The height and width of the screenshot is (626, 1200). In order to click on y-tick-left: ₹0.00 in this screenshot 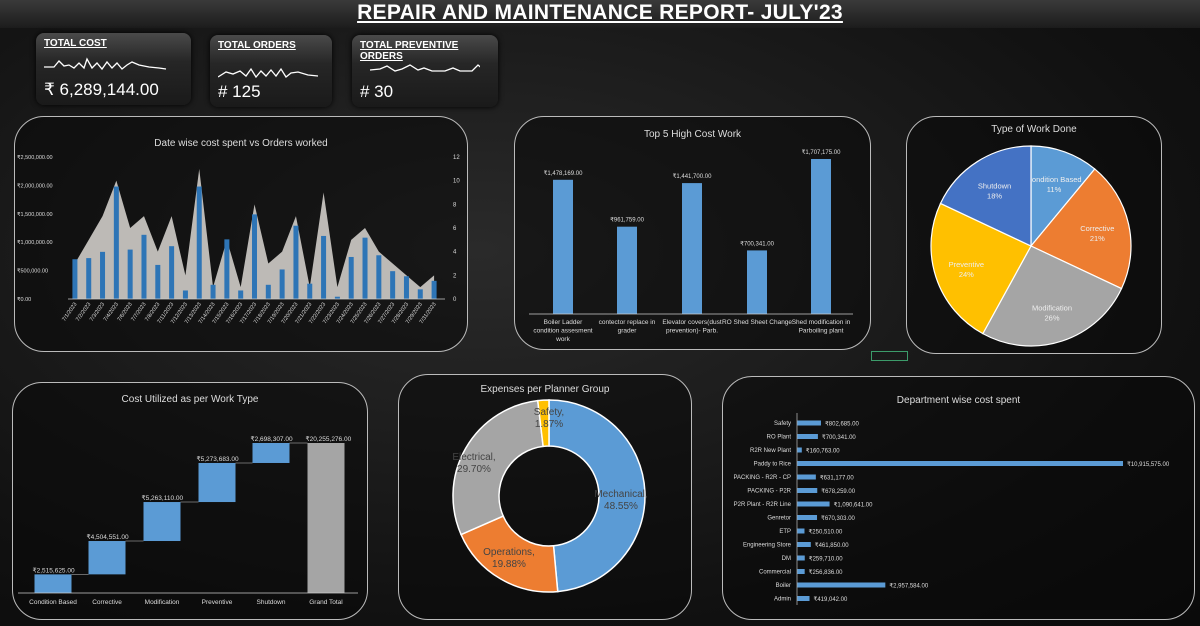, I will do `click(24, 299)`.